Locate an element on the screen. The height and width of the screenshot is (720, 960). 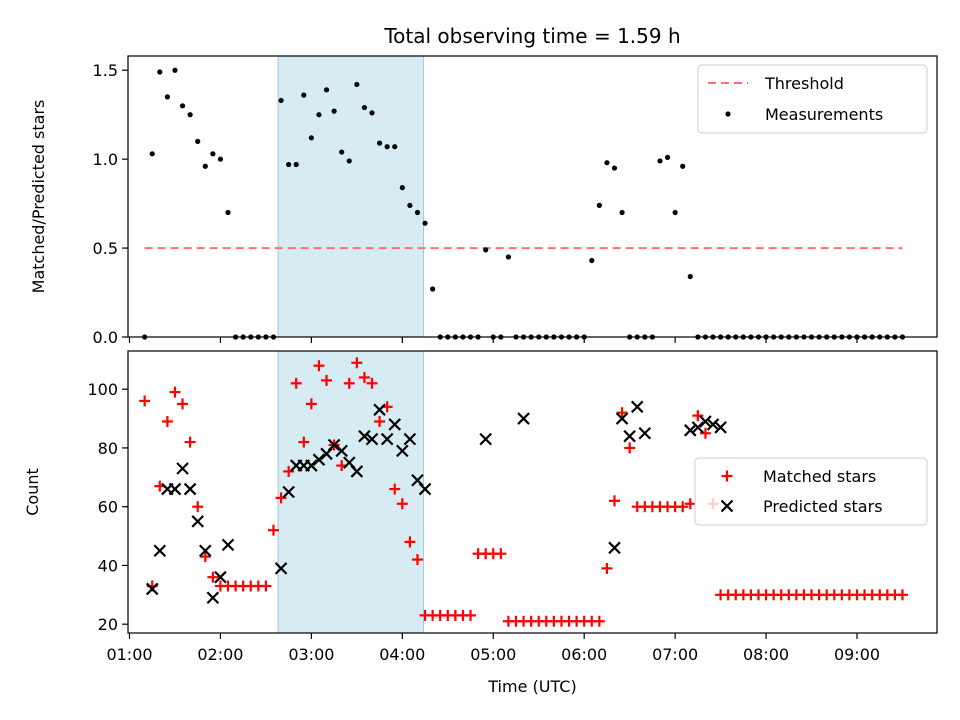
x-tick-label: 02:00 is located at coordinates (220, 654).